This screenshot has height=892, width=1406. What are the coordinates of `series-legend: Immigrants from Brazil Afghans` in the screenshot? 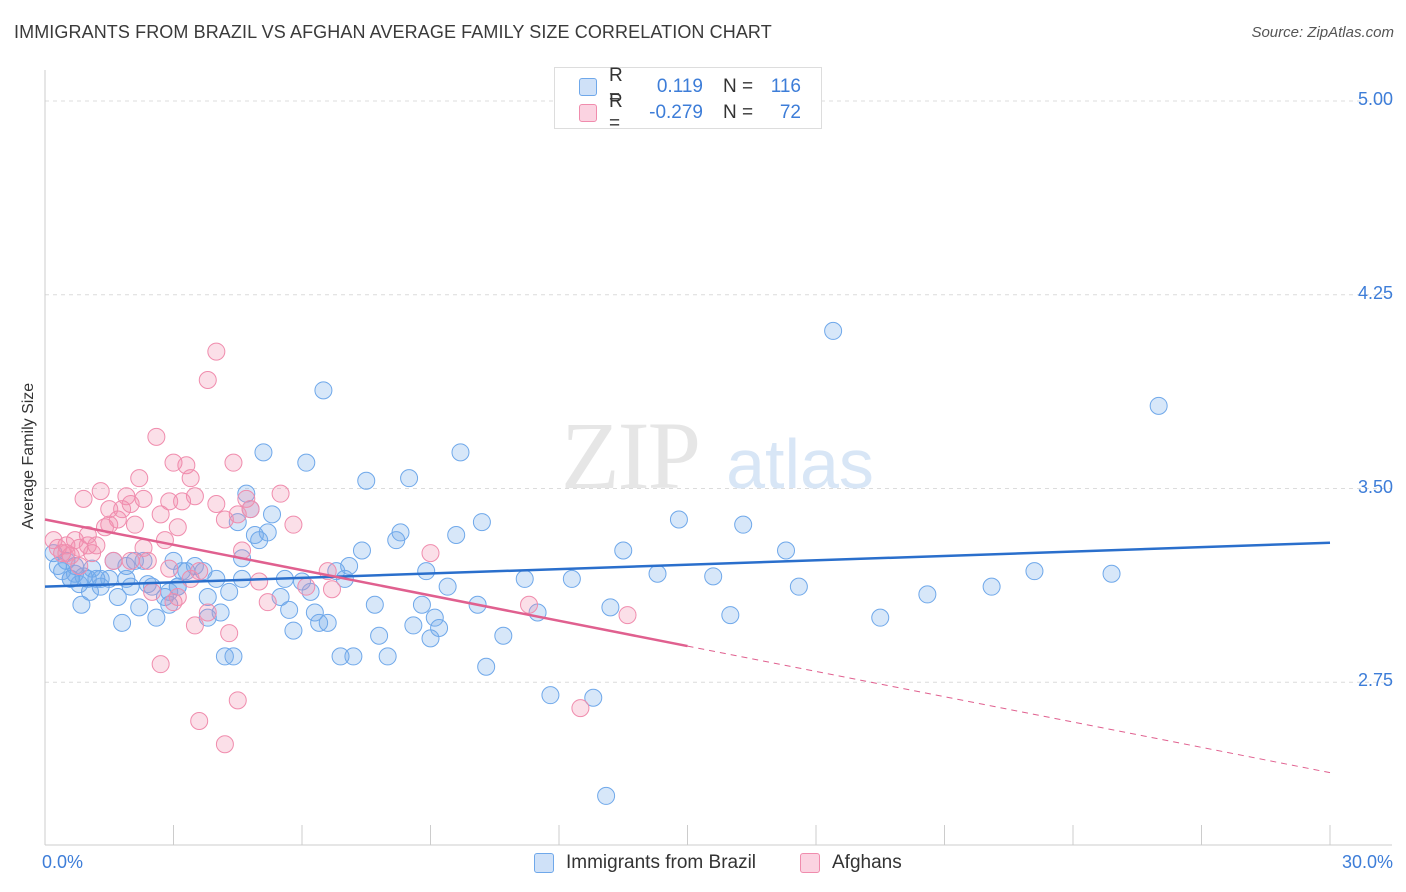 It's located at (703, 865).